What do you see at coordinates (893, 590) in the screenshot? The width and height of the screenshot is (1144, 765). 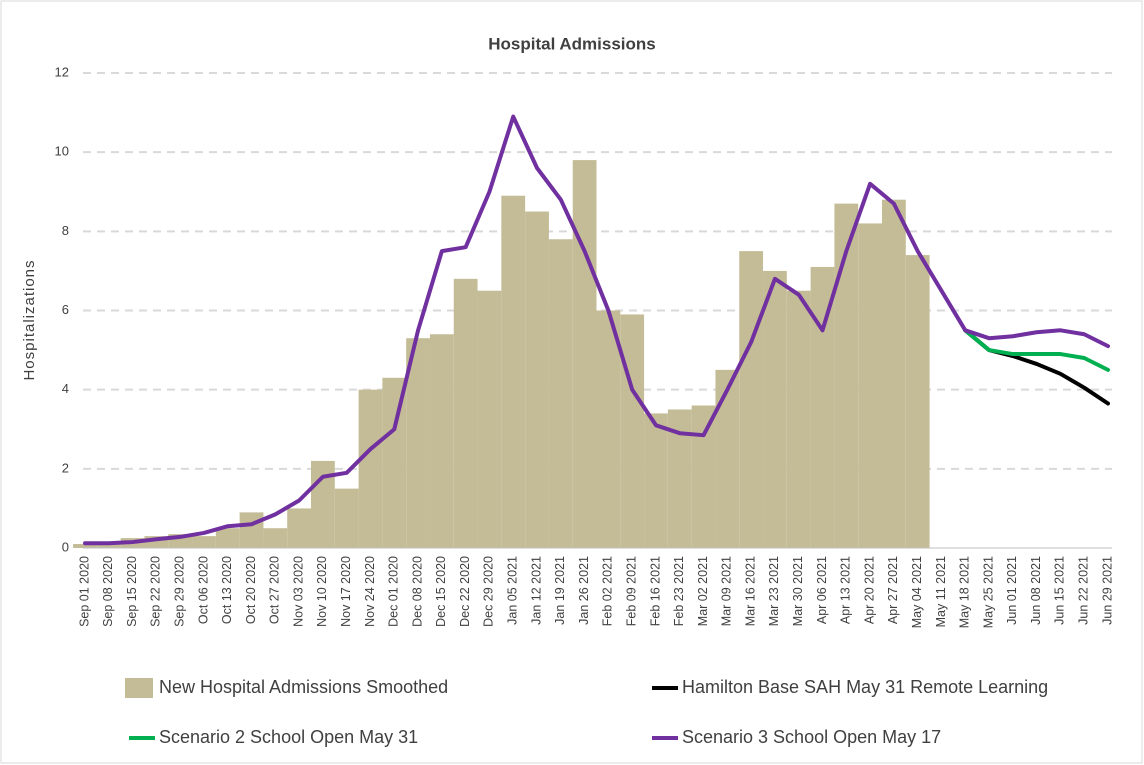 I see `x-tick-label: Apr 27 2021` at bounding box center [893, 590].